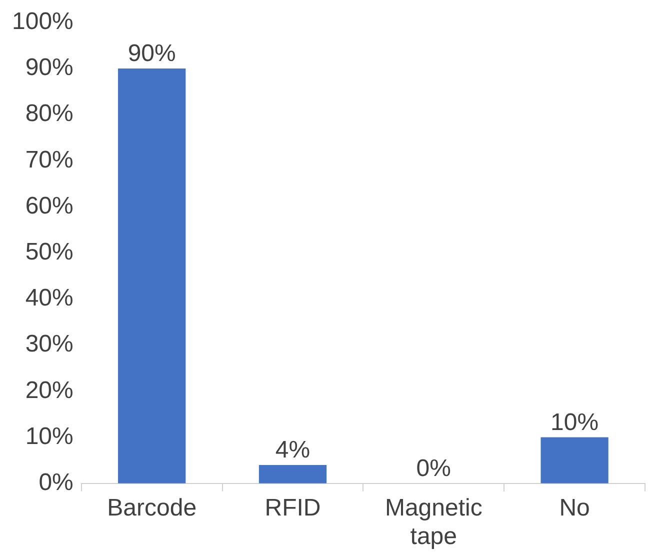 This screenshot has width=653, height=559. Describe the element at coordinates (49, 298) in the screenshot. I see `y-tick-label: 40%` at that location.